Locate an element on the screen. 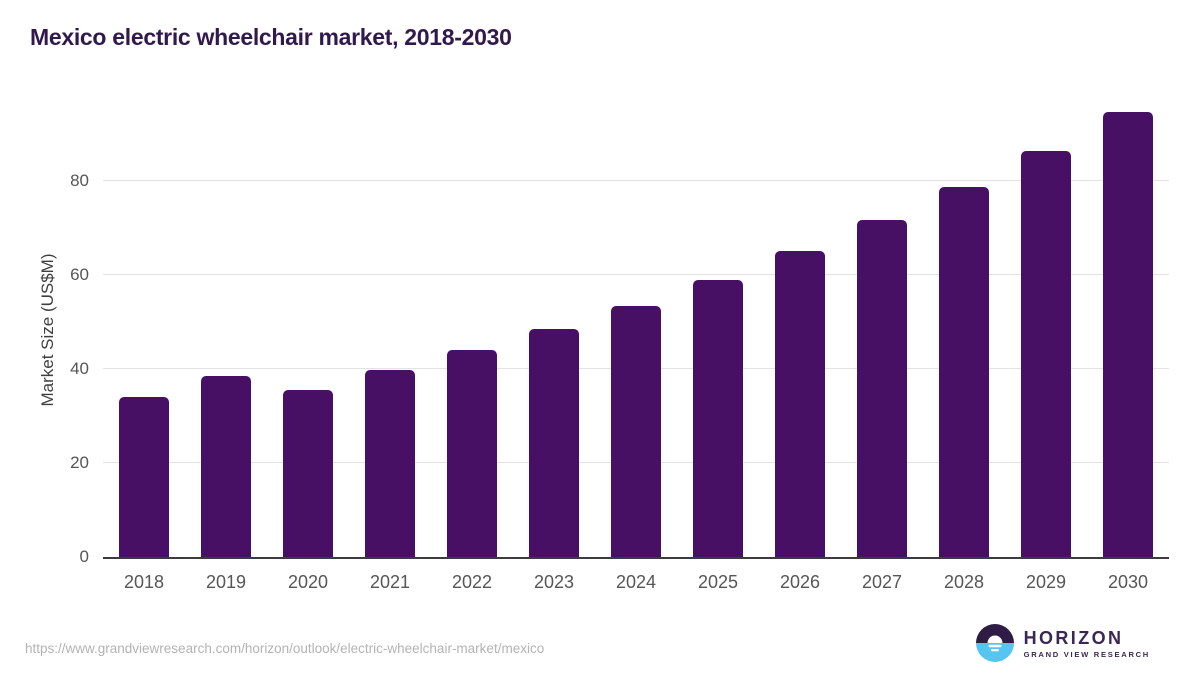  y-tick-label: 0 is located at coordinates (84, 556).